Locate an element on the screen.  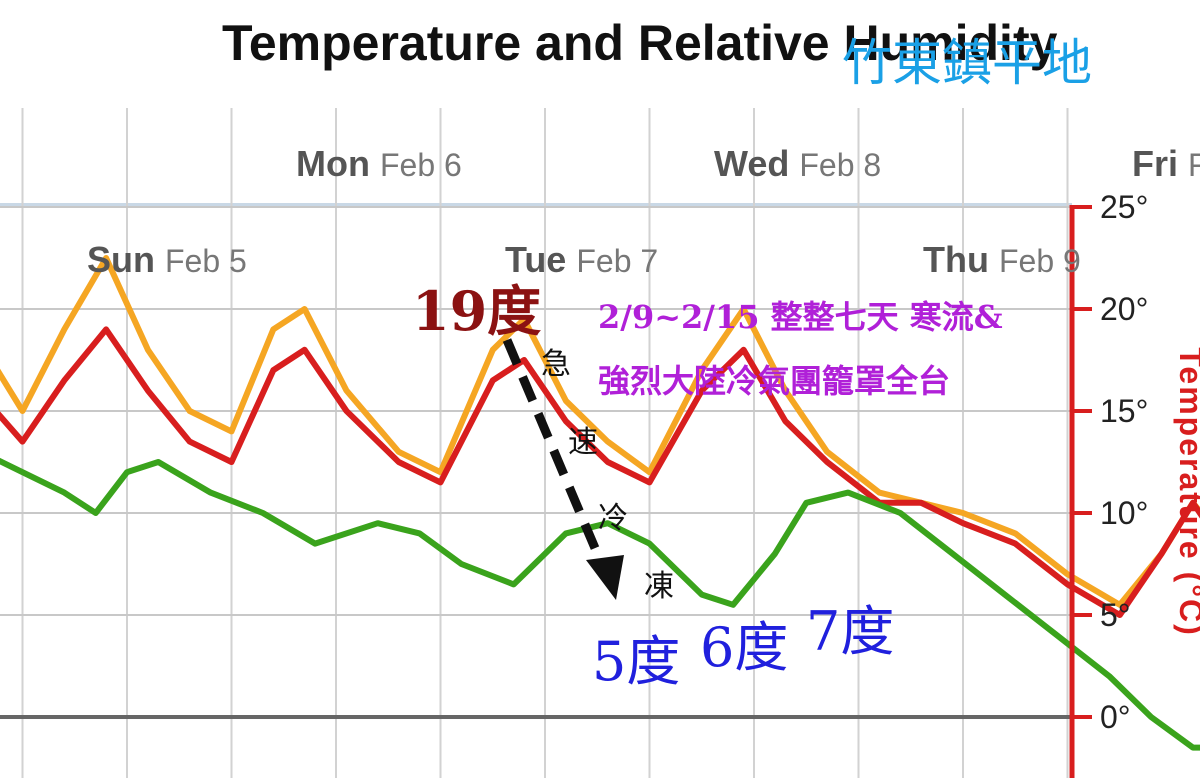
day-label-top-weekday: Mon is located at coordinates (338, 163).